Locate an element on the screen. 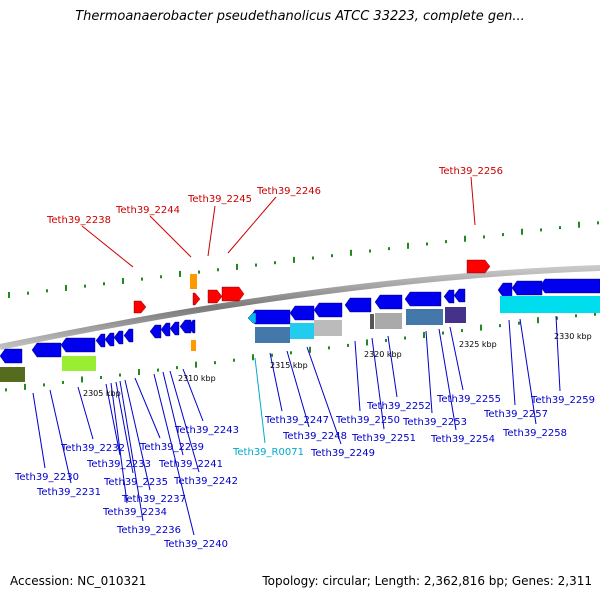 The width and height of the screenshot is (600, 600). gene-label-teth39-2234: Teth39_2234 is located at coordinates (134, 512).